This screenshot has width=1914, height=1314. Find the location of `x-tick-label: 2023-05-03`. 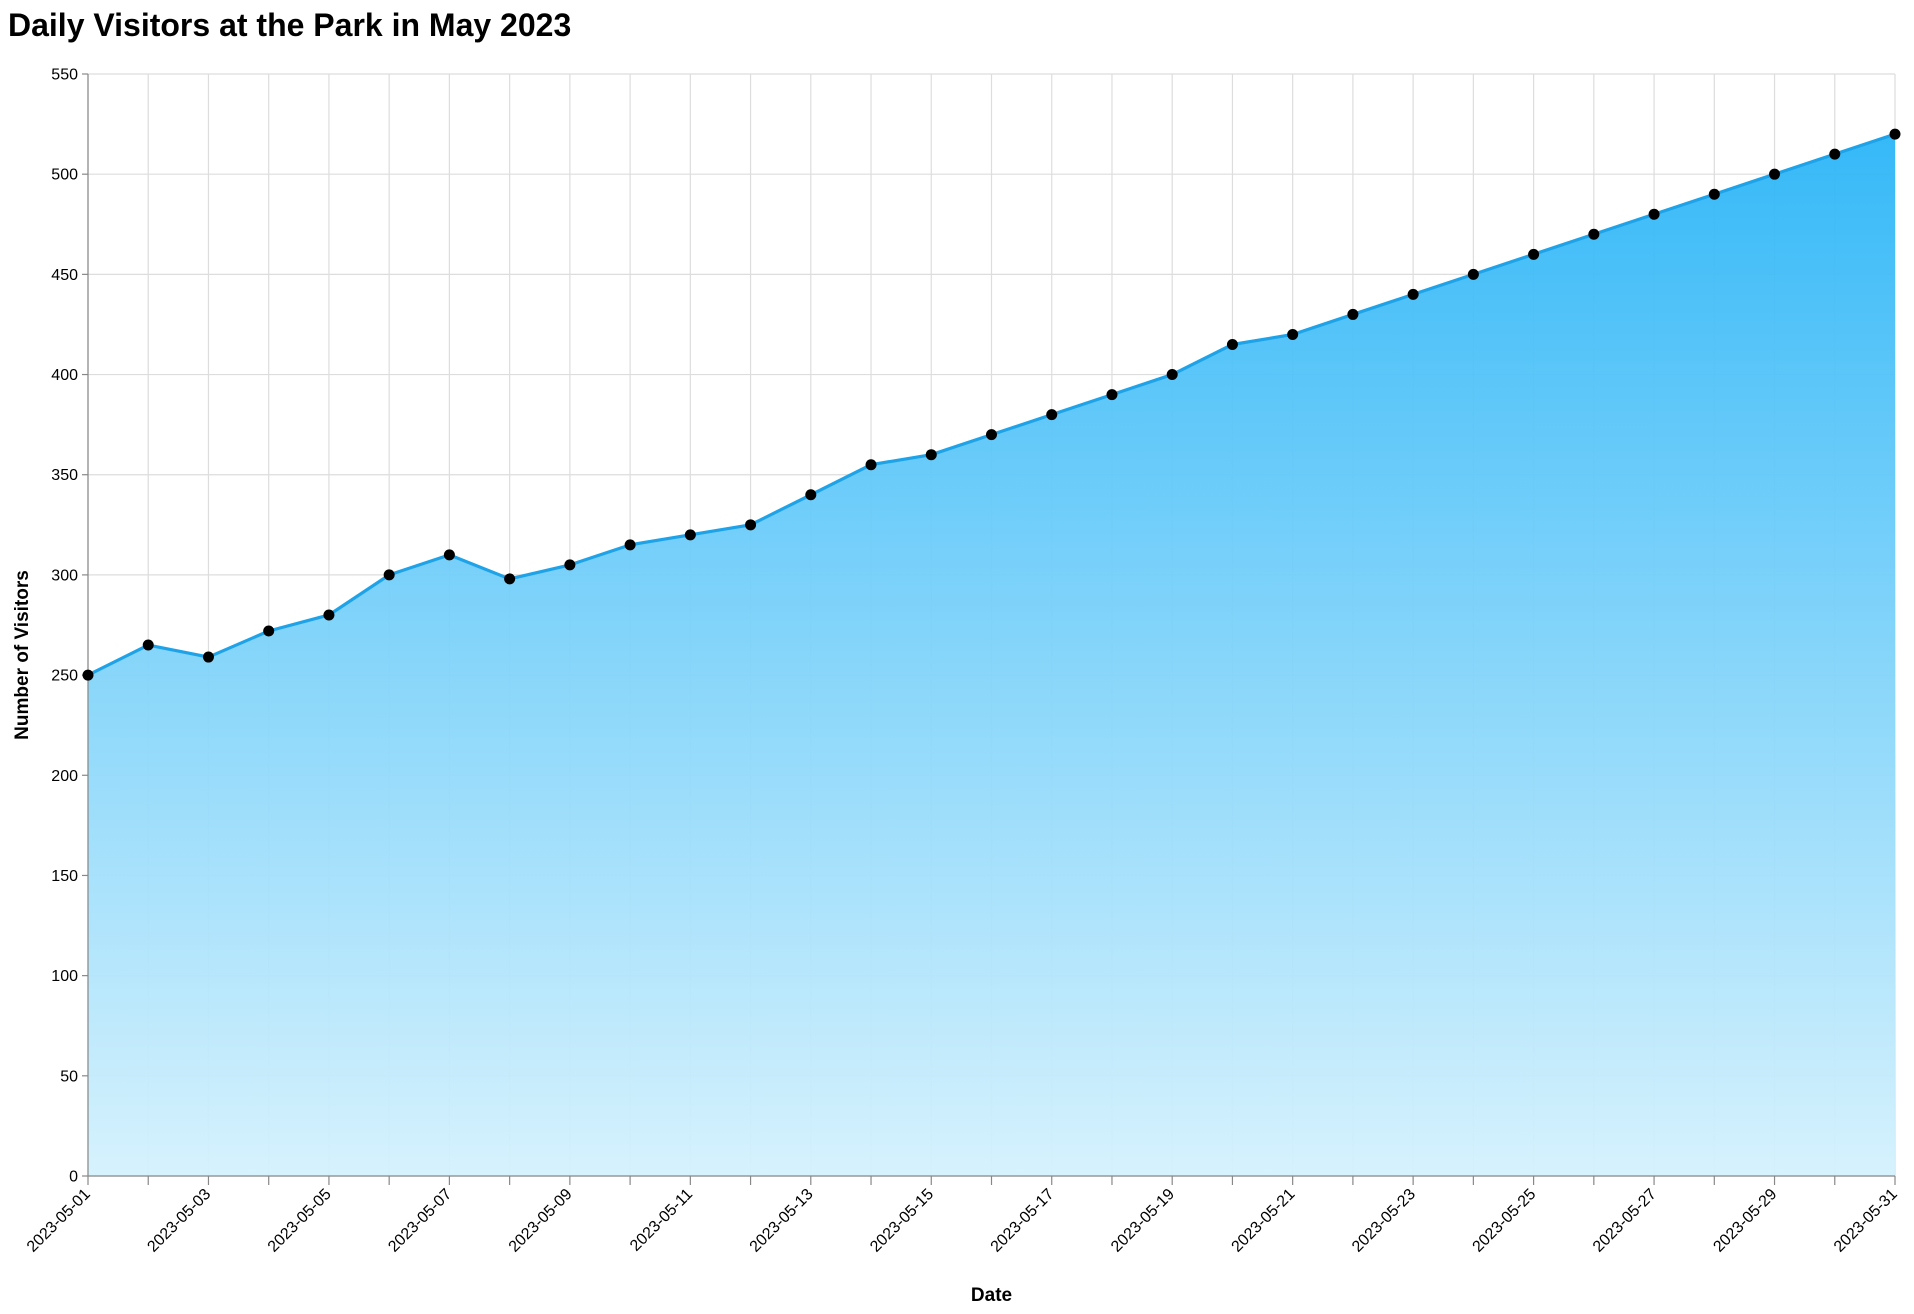

x-tick-label: 2023-05-03 is located at coordinates (179, 1221).